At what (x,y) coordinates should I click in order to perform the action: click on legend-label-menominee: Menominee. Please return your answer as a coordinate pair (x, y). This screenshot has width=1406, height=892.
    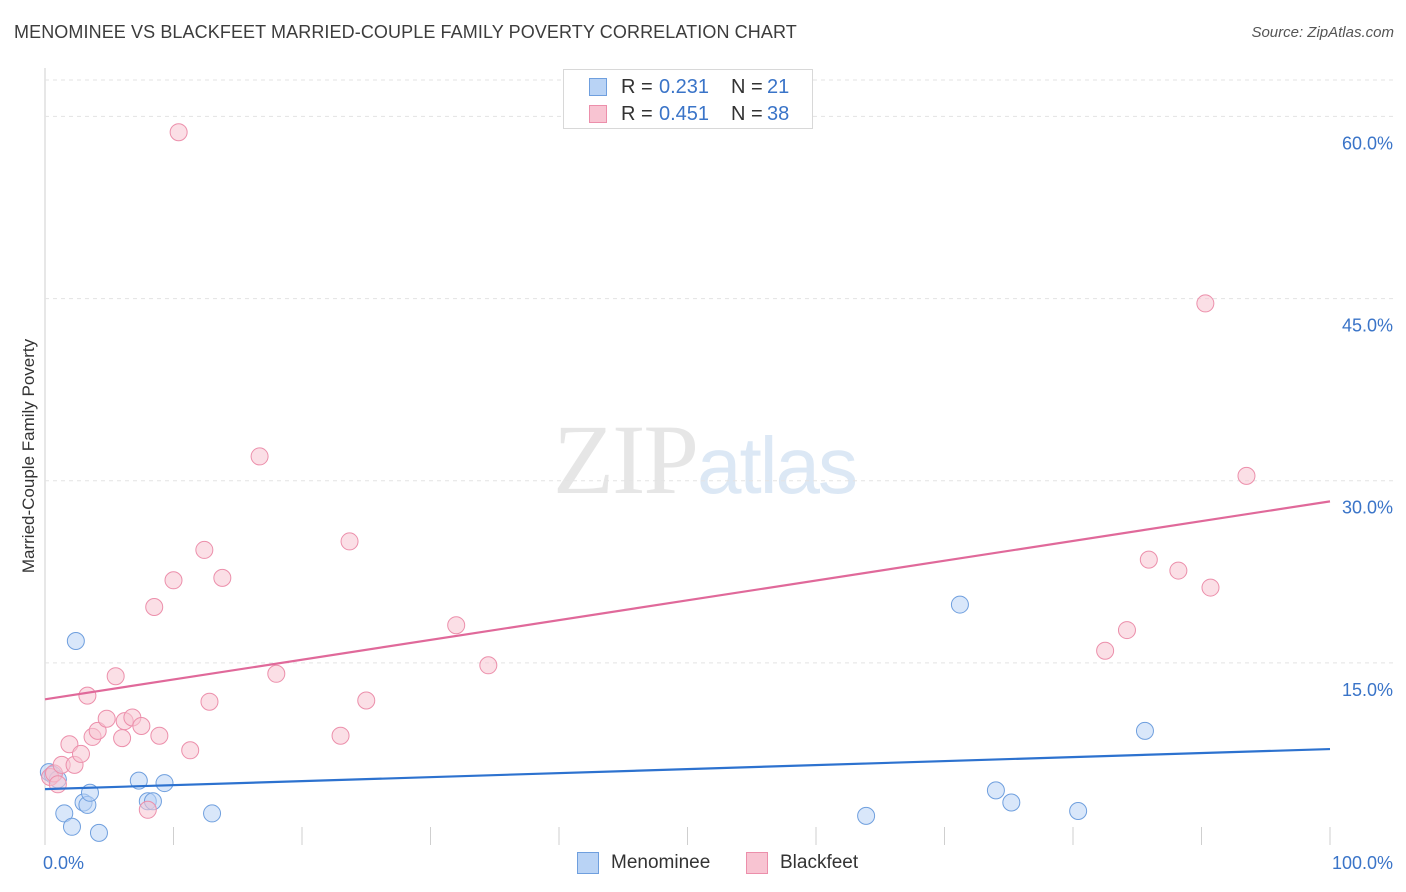
    Looking at the image, I should click on (661, 862).